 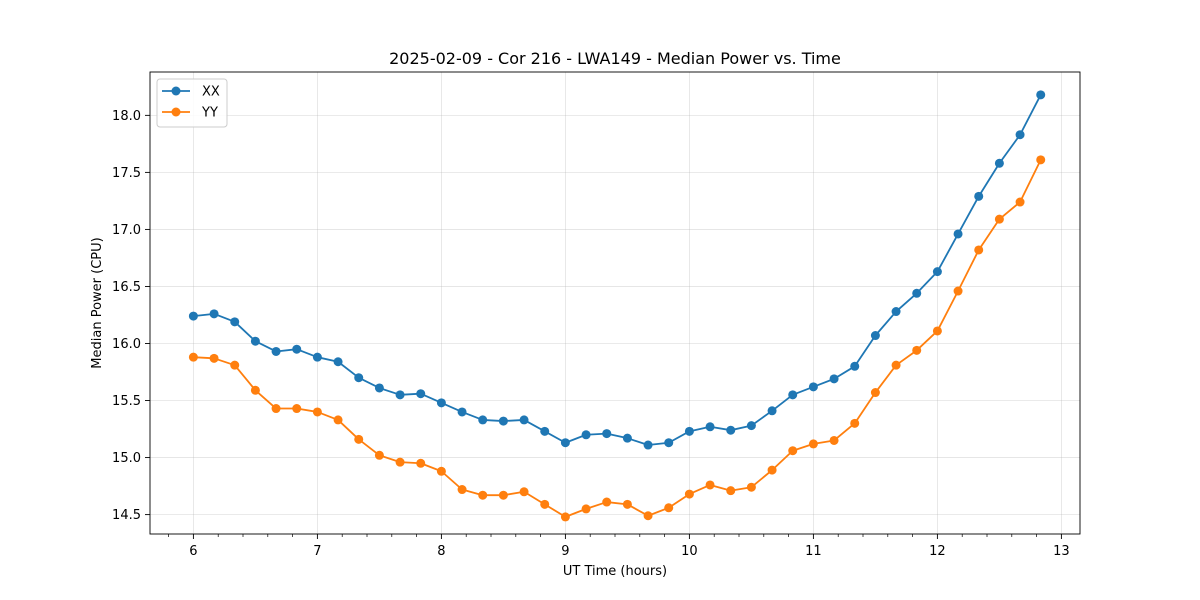 What do you see at coordinates (689, 551) in the screenshot?
I see `x-tick-label: 10` at bounding box center [689, 551].